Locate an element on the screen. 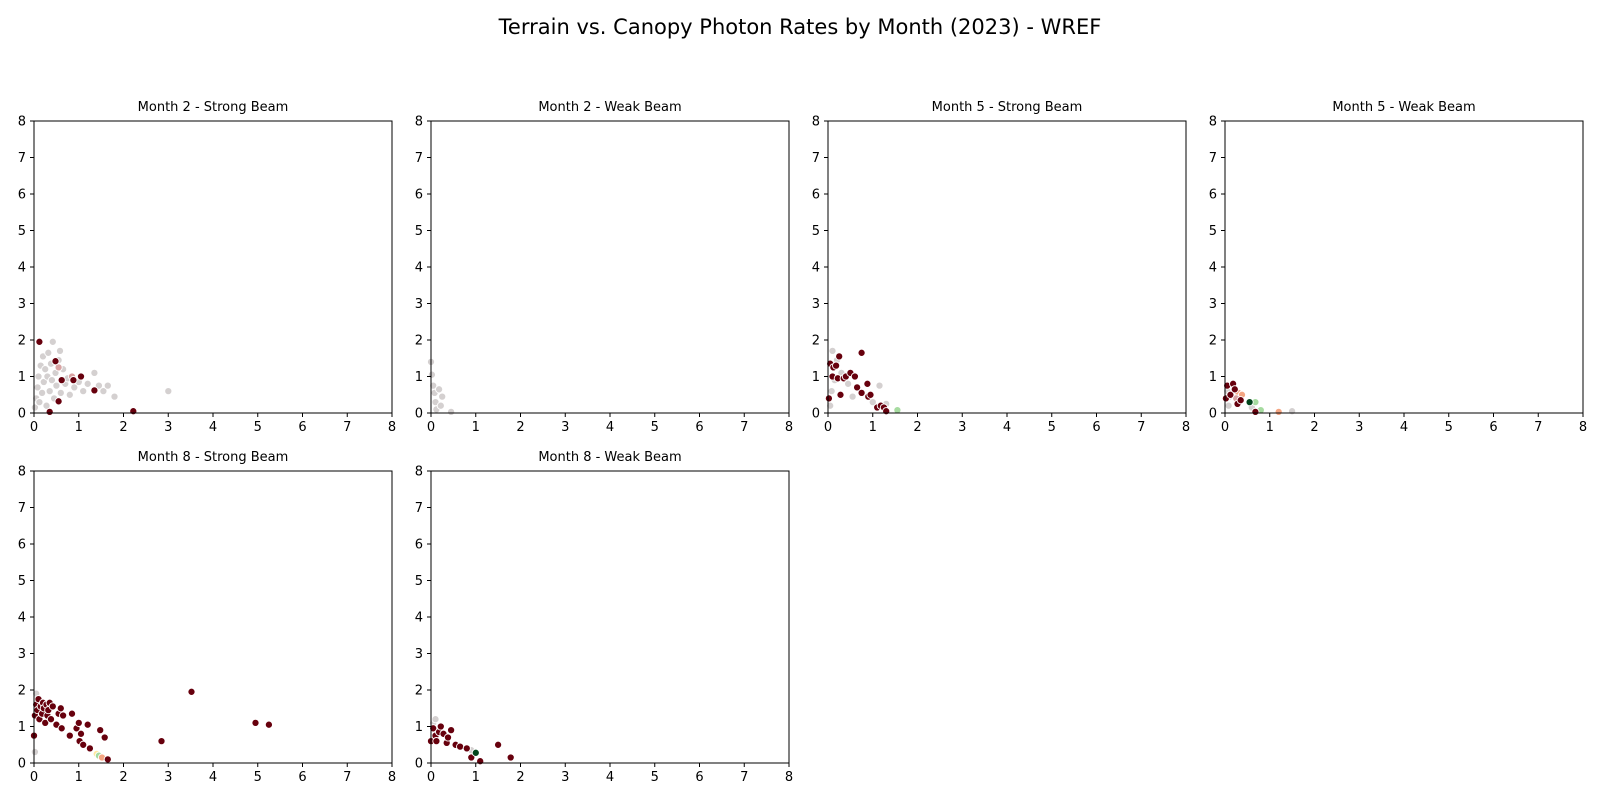 This screenshot has width=1600, height=800. subplot-3: Month 5 - Strong Beam 0 1 2 3 4 5 6 7 8 0 1 2 3 4 5 6 7 8 is located at coordinates (1001, 267).